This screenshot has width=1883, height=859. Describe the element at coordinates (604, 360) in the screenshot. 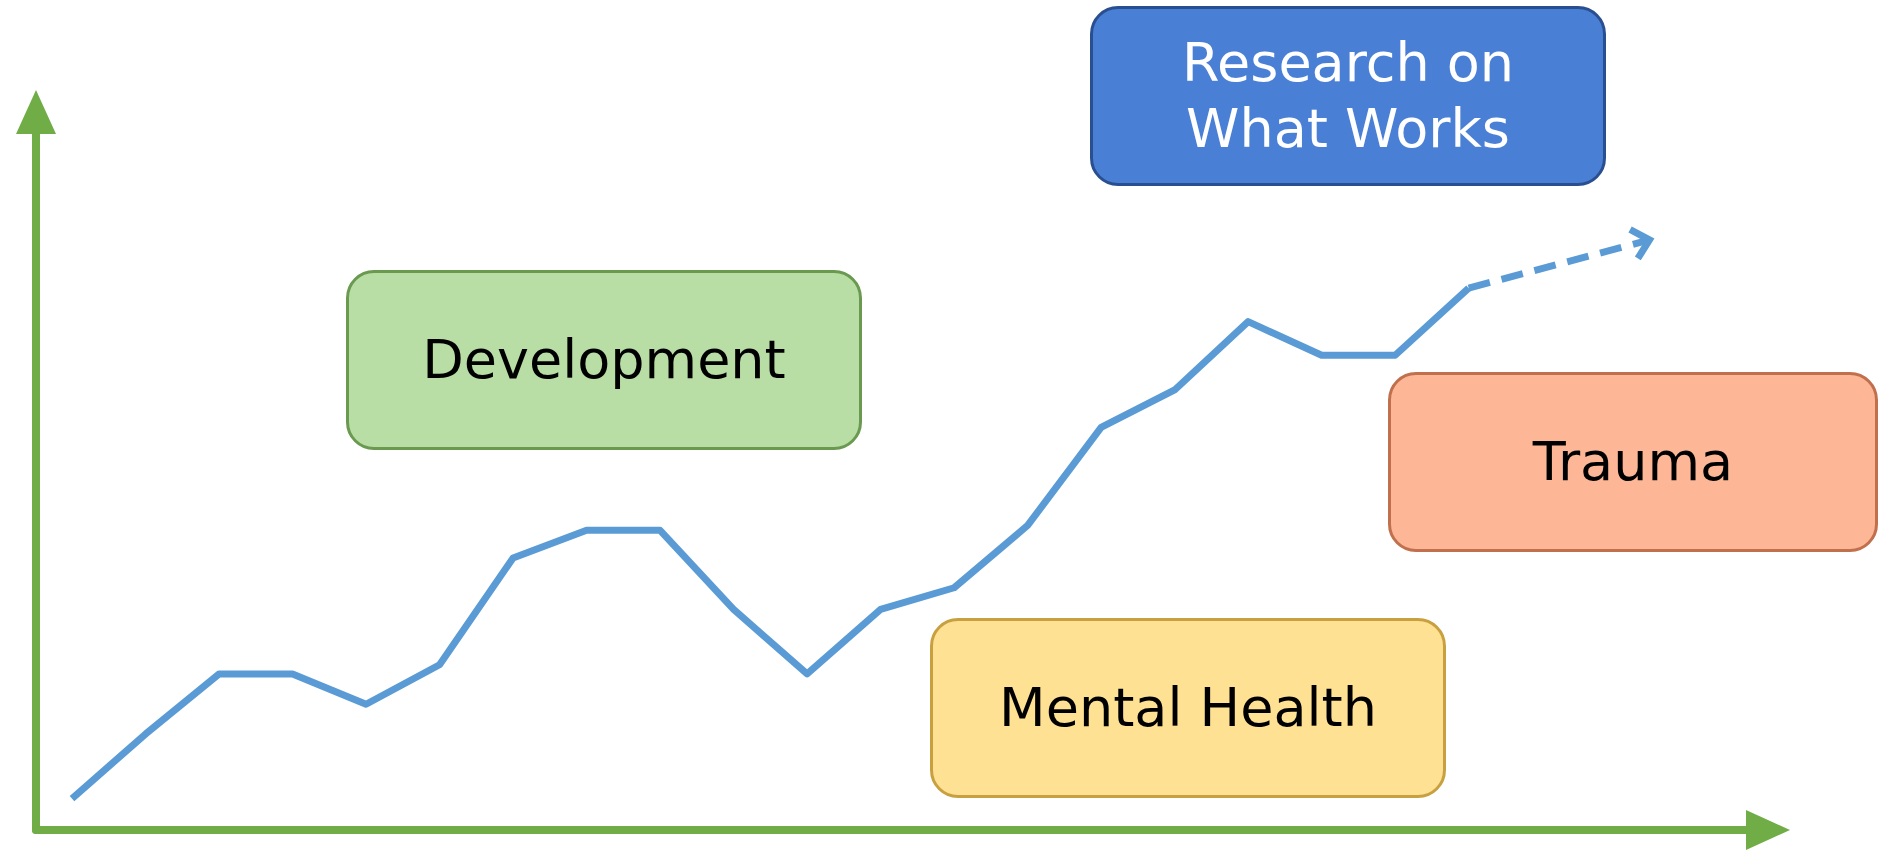

I see `annotation: Development` at that location.